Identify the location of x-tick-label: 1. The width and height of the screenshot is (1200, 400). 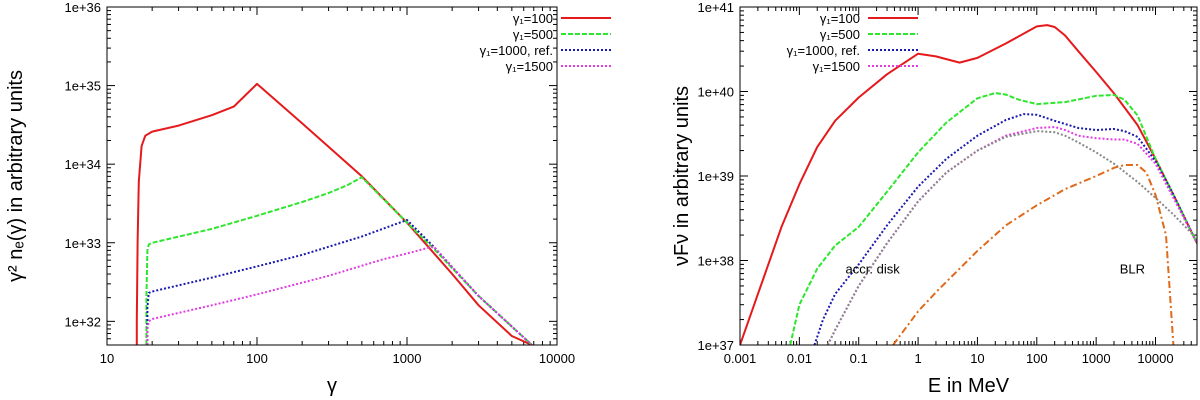
(917, 358).